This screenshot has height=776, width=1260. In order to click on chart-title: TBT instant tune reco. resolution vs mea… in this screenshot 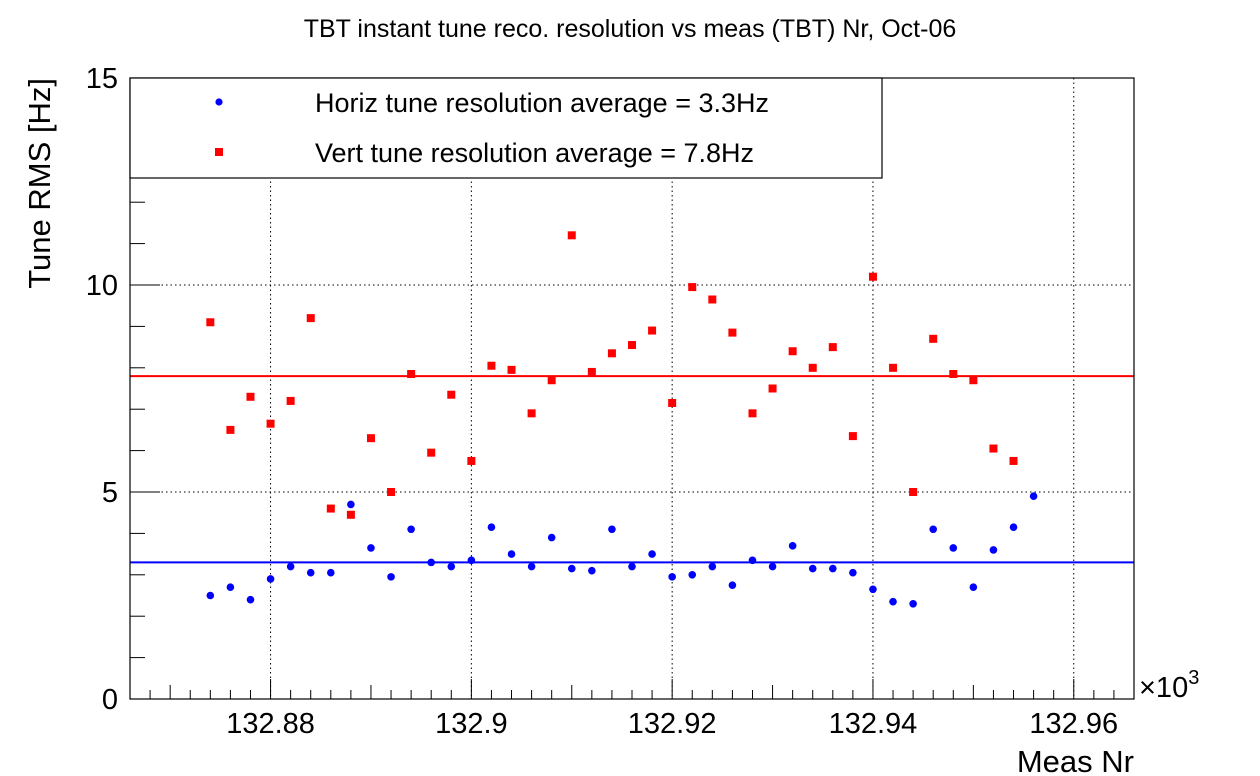, I will do `click(630, 29)`.